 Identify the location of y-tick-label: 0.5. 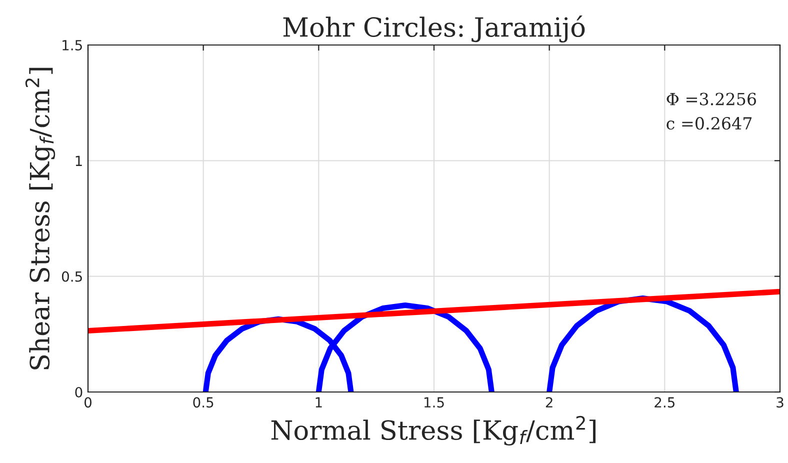
(72, 276).